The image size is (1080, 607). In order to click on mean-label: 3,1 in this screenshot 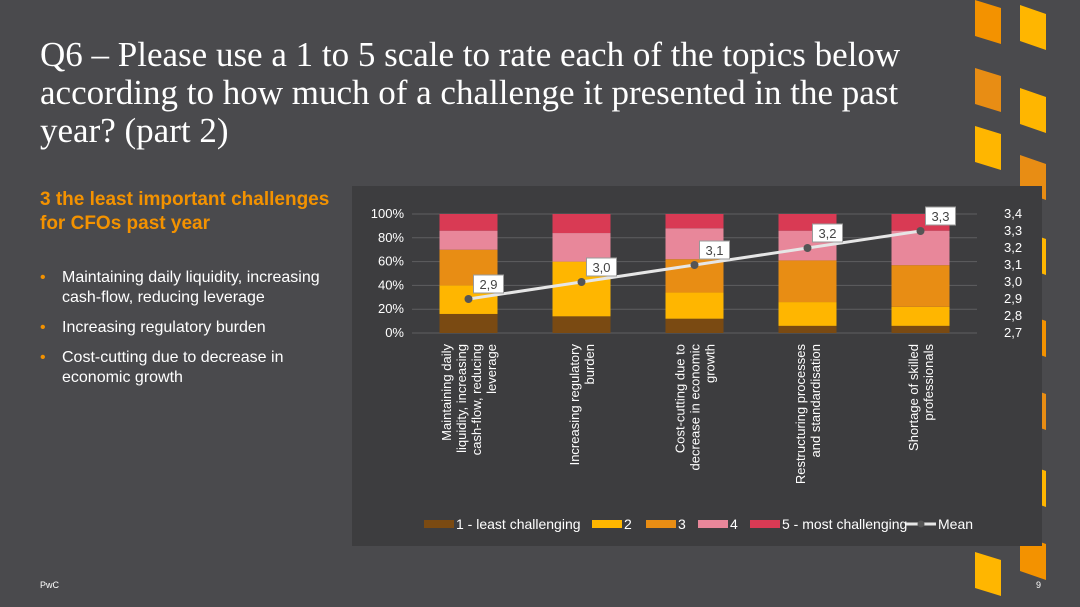, I will do `click(714, 250)`.